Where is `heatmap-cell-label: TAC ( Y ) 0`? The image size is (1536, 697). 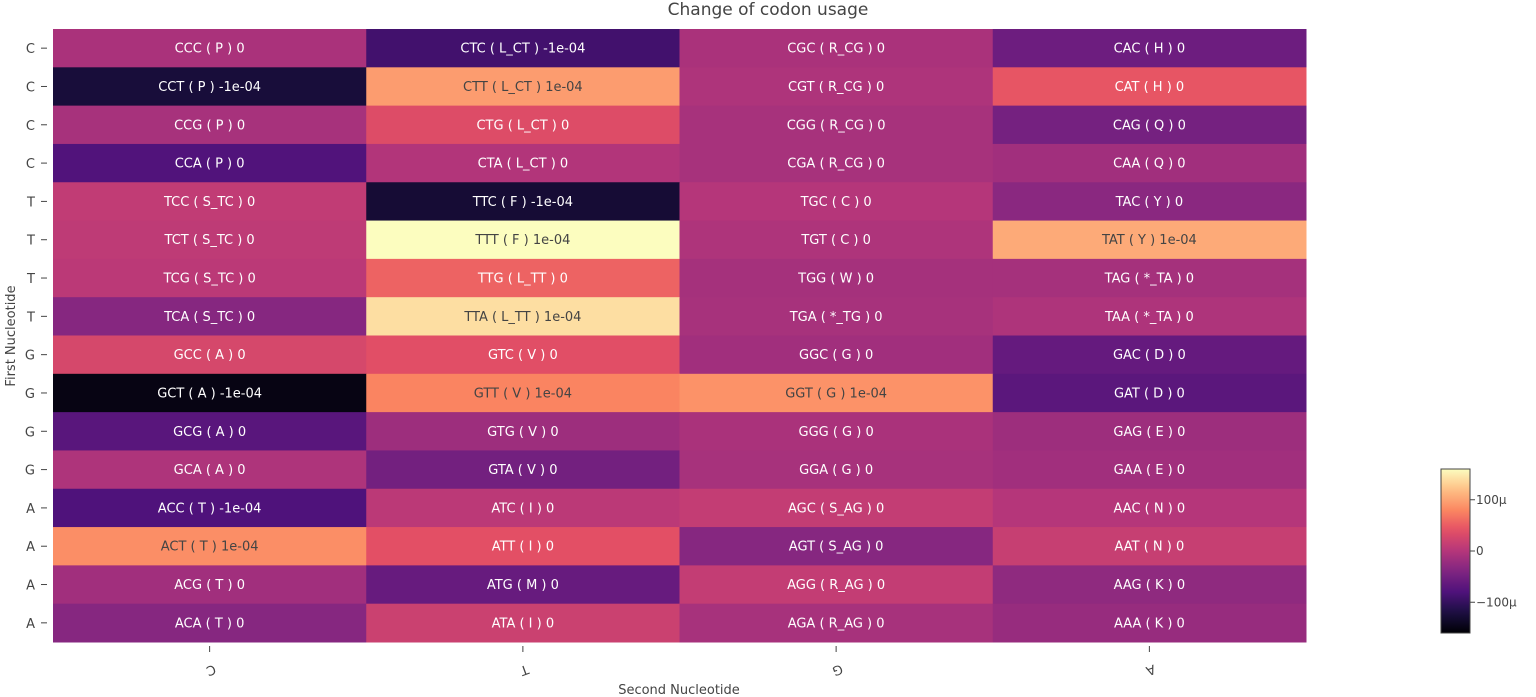
heatmap-cell-label: TAC ( Y ) 0 is located at coordinates (1149, 202).